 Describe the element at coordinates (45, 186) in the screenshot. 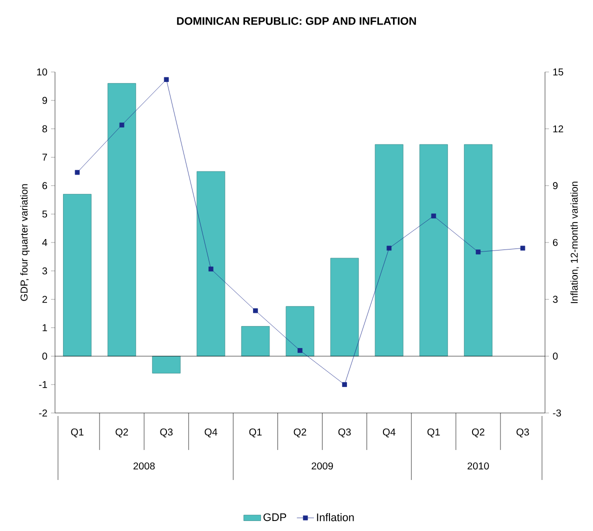

I see `y-tick-label: 6` at that location.